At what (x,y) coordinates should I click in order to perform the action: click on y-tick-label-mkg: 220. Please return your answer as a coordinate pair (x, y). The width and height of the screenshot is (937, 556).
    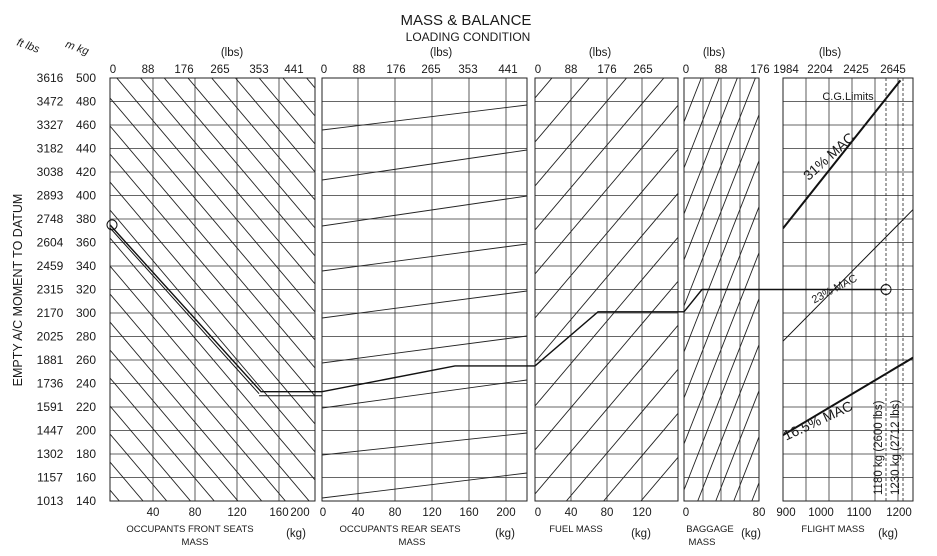
    Looking at the image, I should click on (86, 407).